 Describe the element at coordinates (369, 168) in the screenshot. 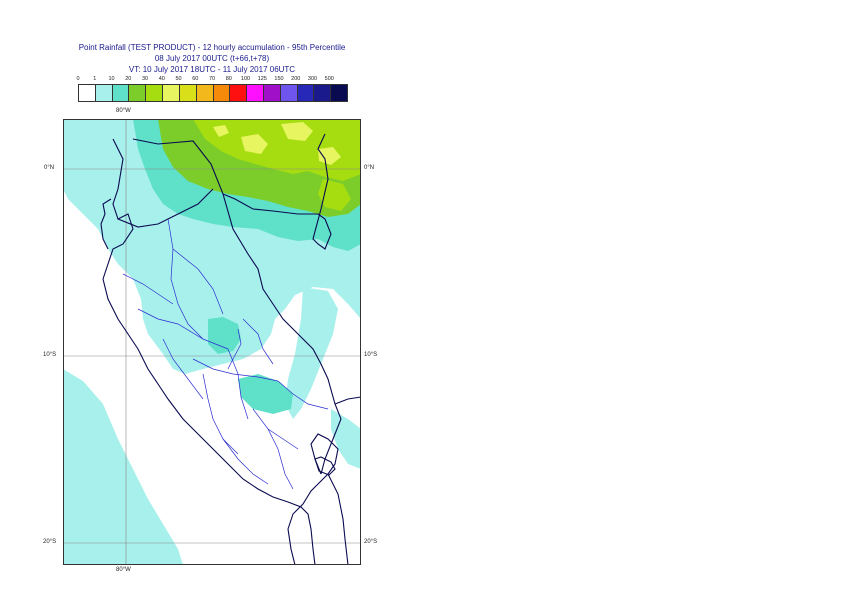

I see `lat-label-0-right: 0°N` at that location.